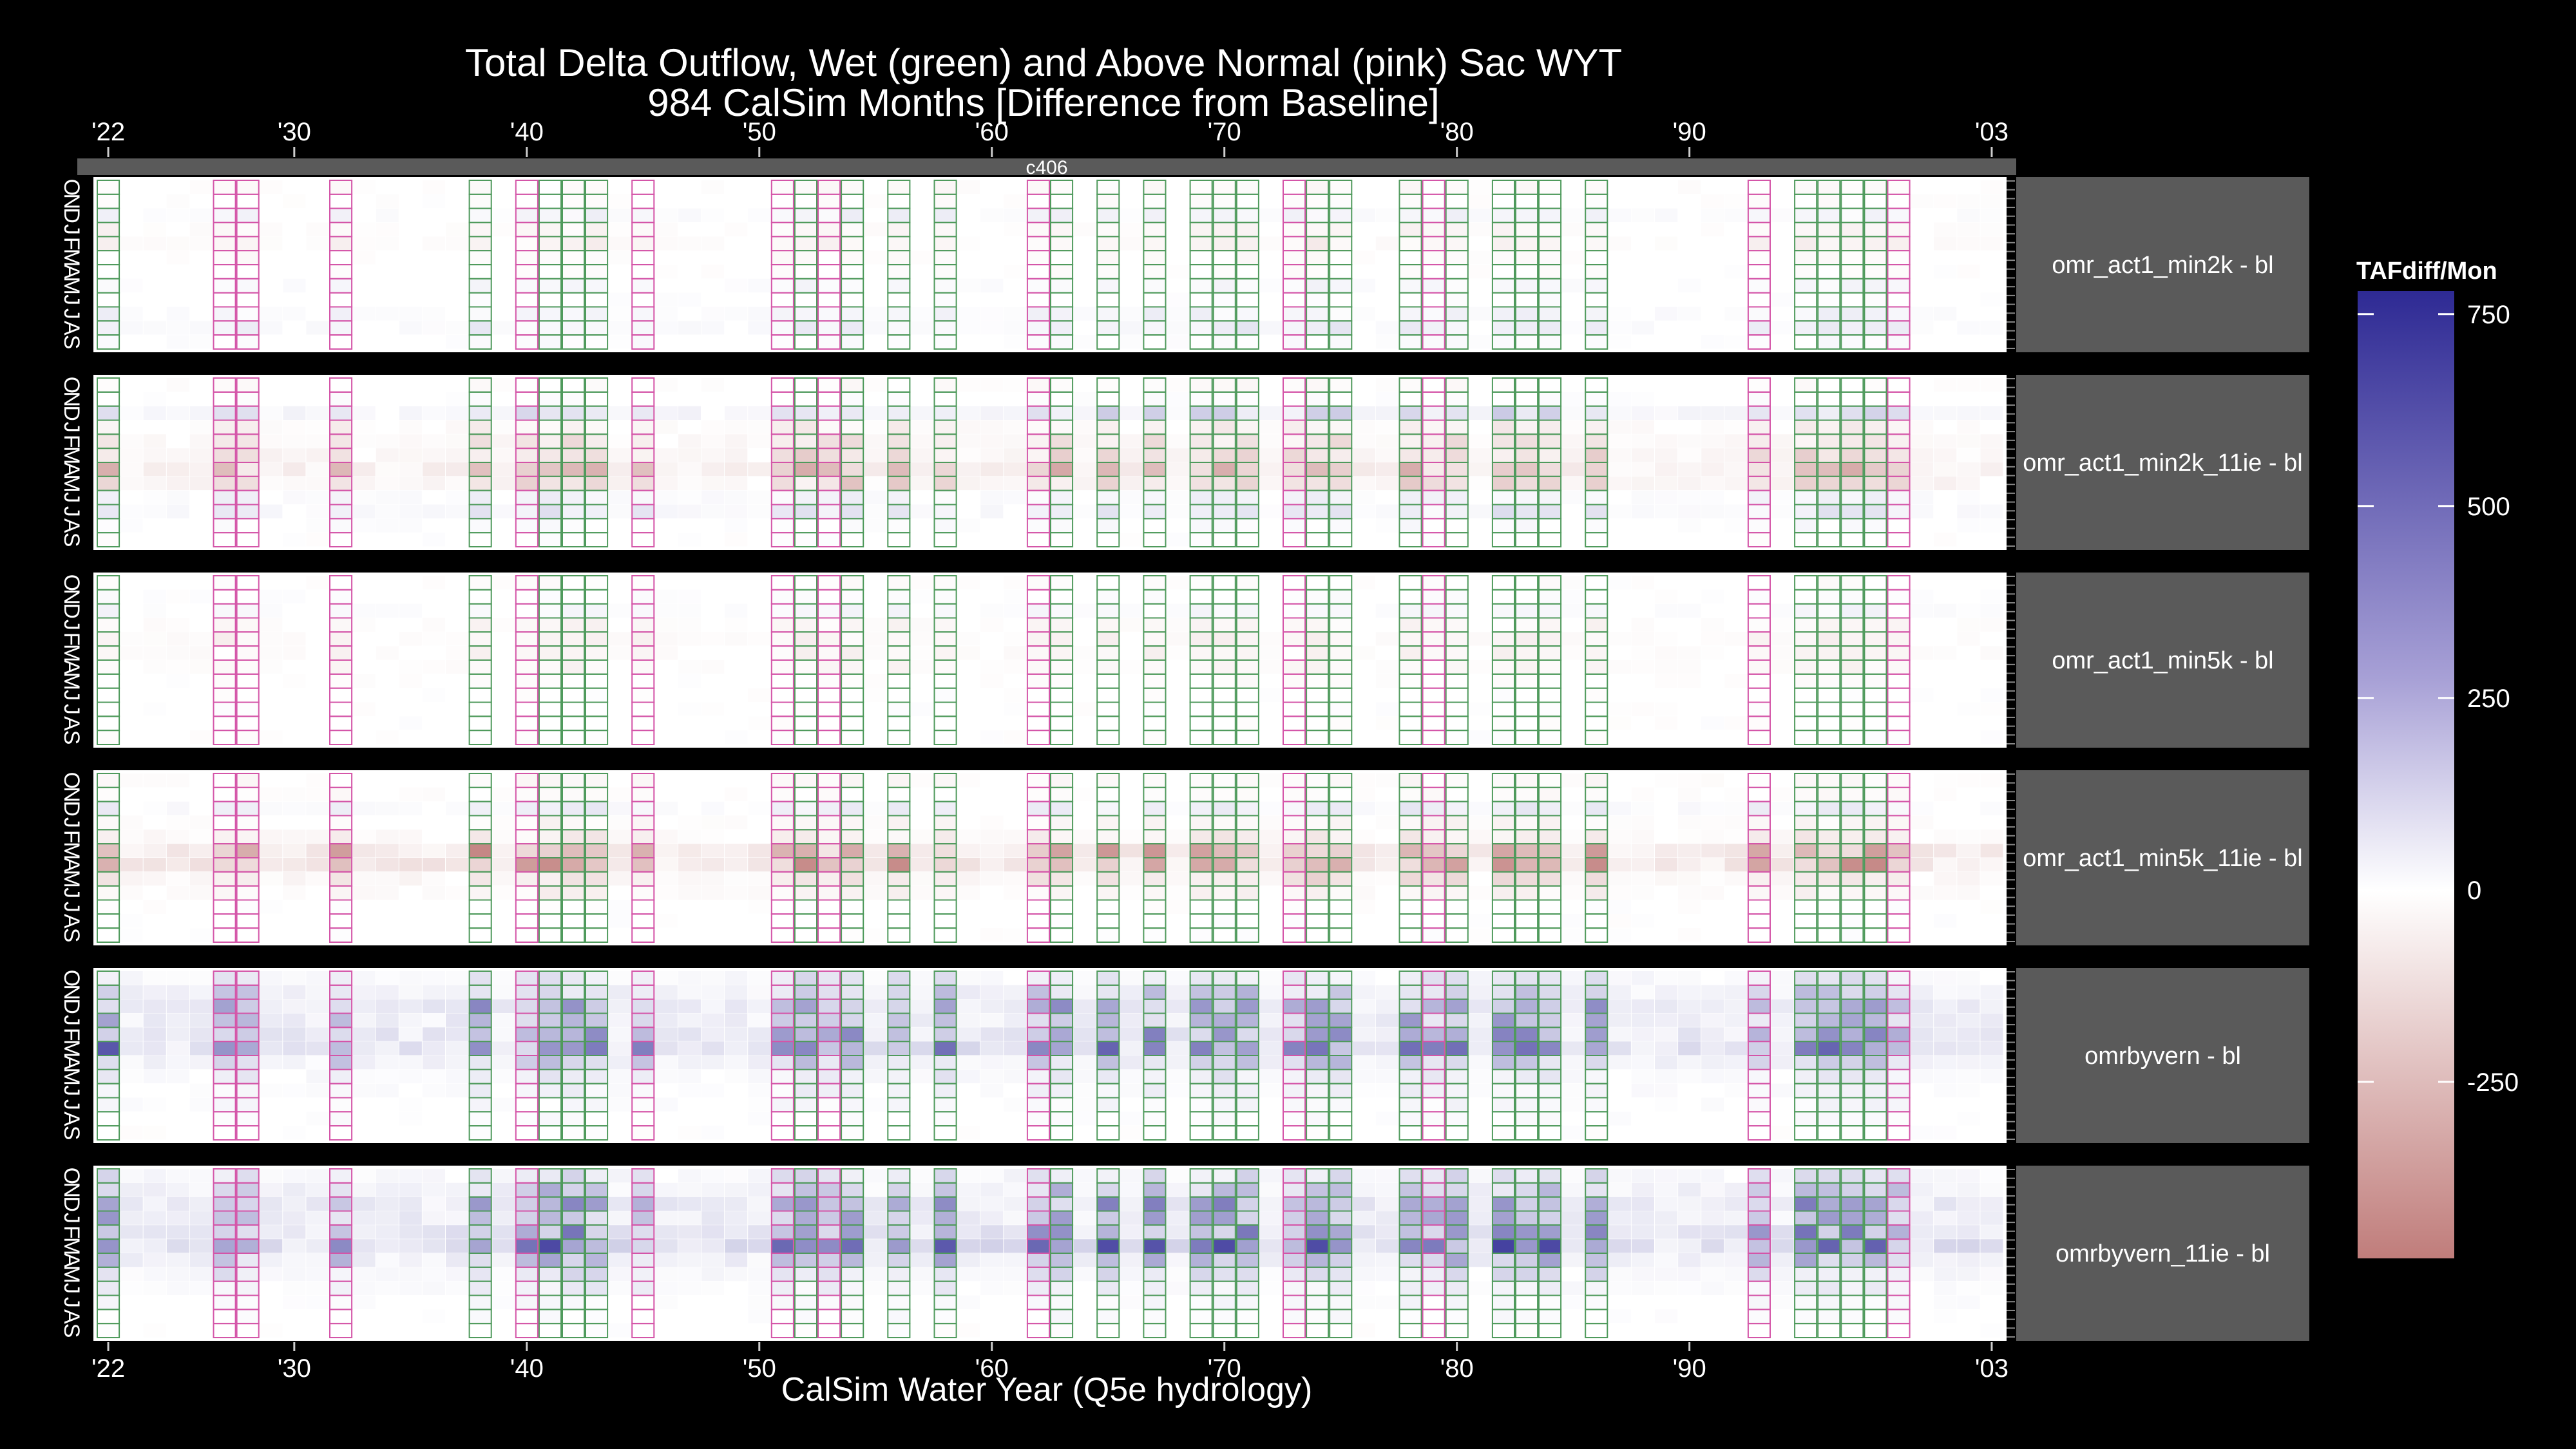 Image resolution: width=2576 pixels, height=1449 pixels. Describe the element at coordinates (829, 540) in the screenshot. I see `above-normal-year-cell` at that location.